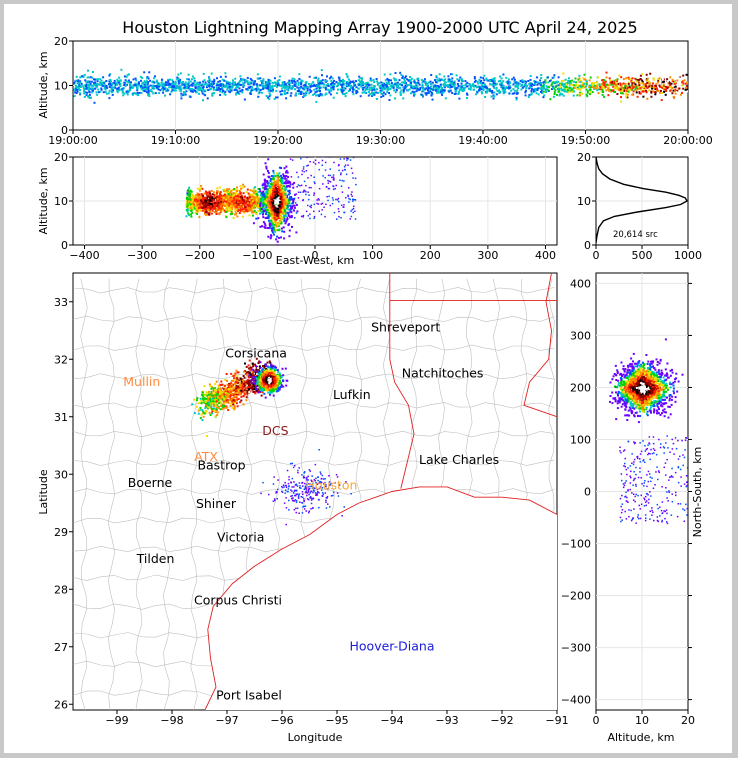  I want to click on x-tick-label: 19:20:00, so click(277, 140).